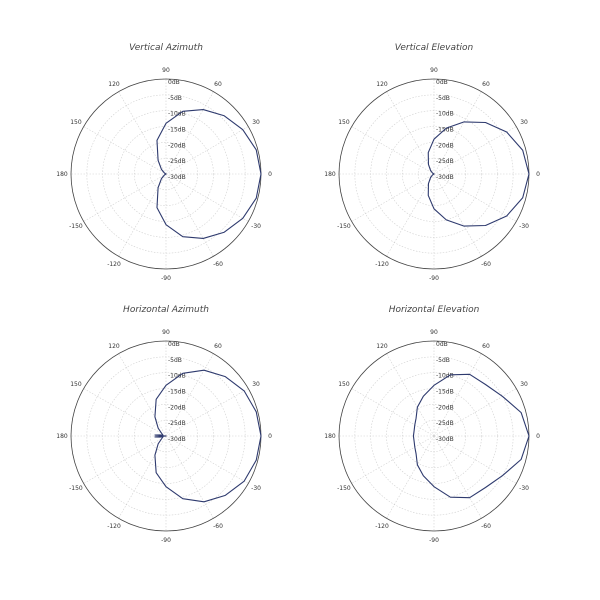 The image size is (600, 600). What do you see at coordinates (166, 310) in the screenshot?
I see `chart-title: Horizontal Azimuth` at bounding box center [166, 310].